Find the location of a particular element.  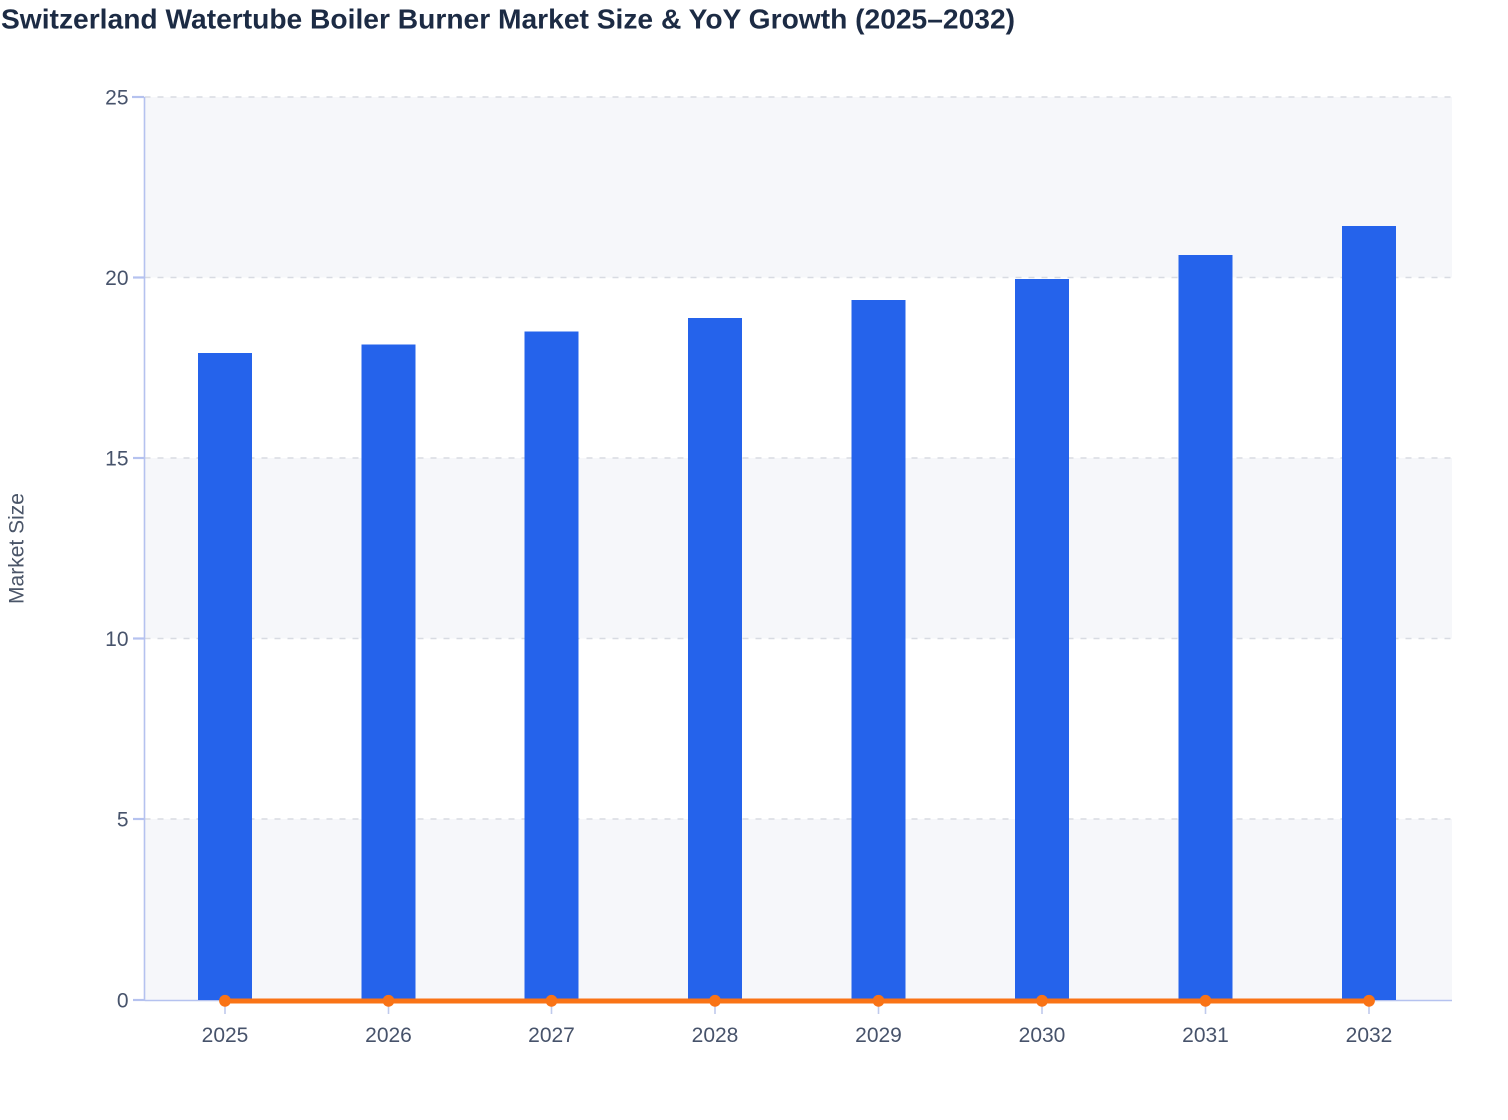

svg-text: 2026 is located at coordinates (388, 1035).